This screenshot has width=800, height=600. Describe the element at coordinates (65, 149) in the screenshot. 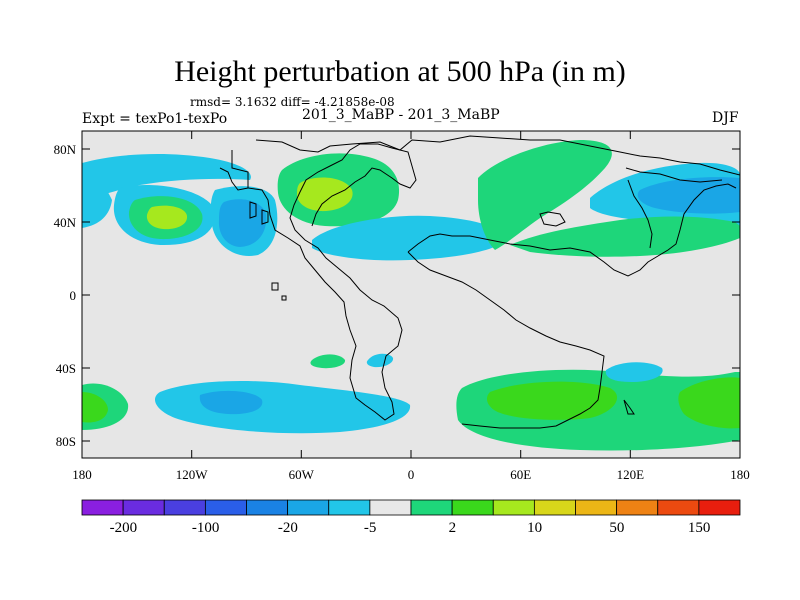

I see `lat-tick-label: 80N` at that location.